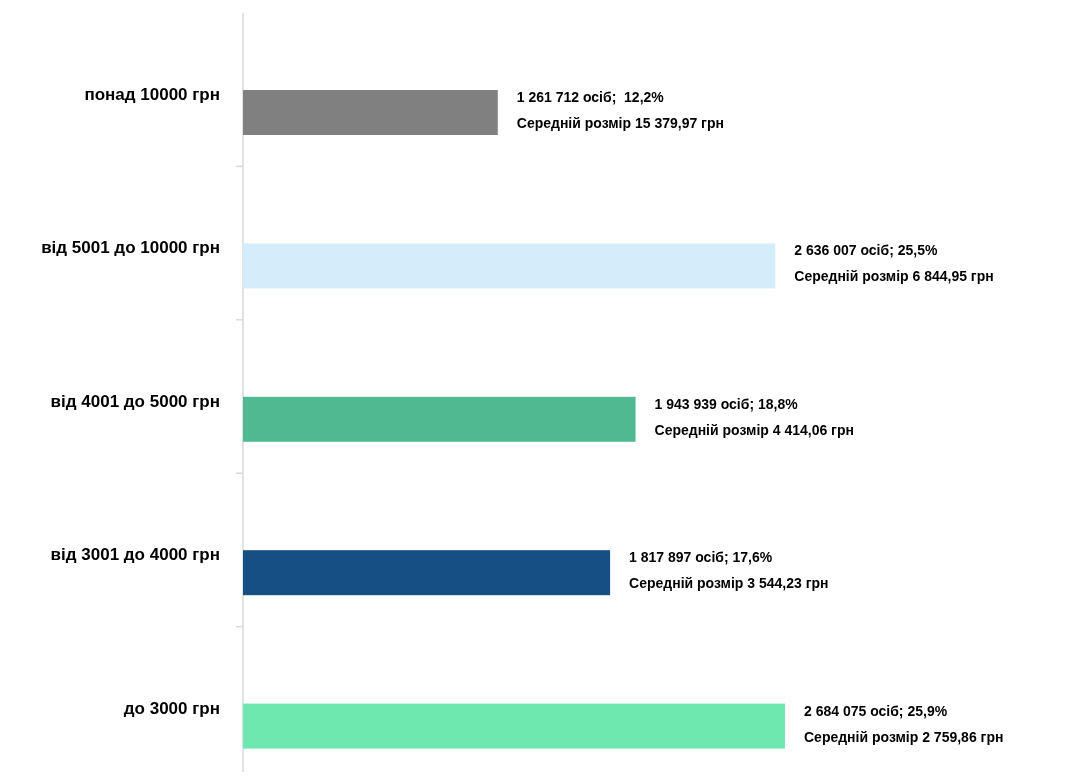 The height and width of the screenshot is (780, 1076). What do you see at coordinates (904, 723) in the screenshot?
I see `data-label: 2 684 075 осіб; 25,9% Середній розмір 2 759,86 грн` at bounding box center [904, 723].